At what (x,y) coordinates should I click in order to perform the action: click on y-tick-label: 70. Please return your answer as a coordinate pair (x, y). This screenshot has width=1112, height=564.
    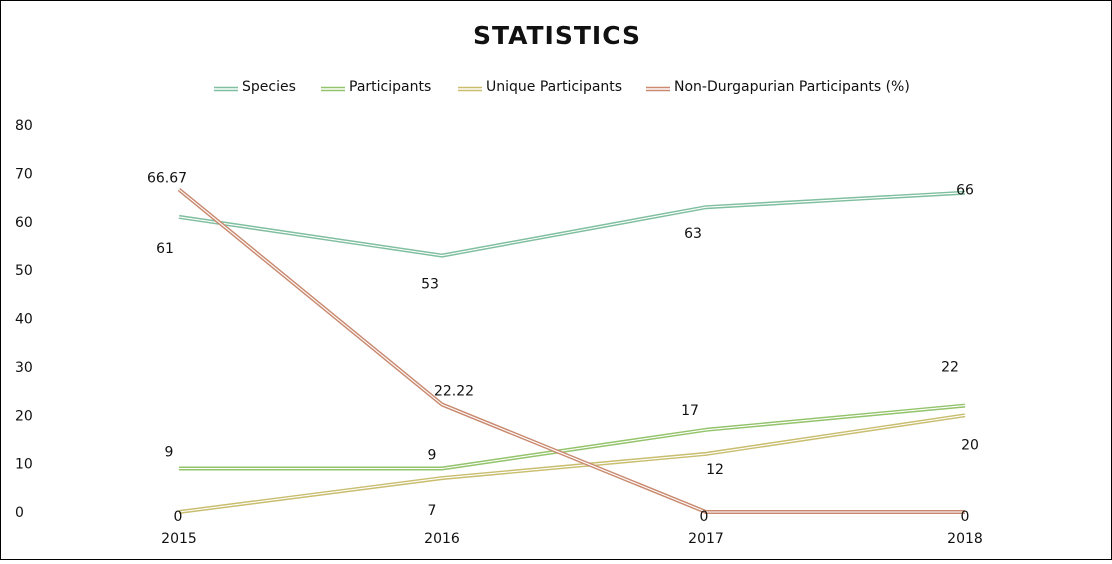
    Looking at the image, I should click on (24, 174).